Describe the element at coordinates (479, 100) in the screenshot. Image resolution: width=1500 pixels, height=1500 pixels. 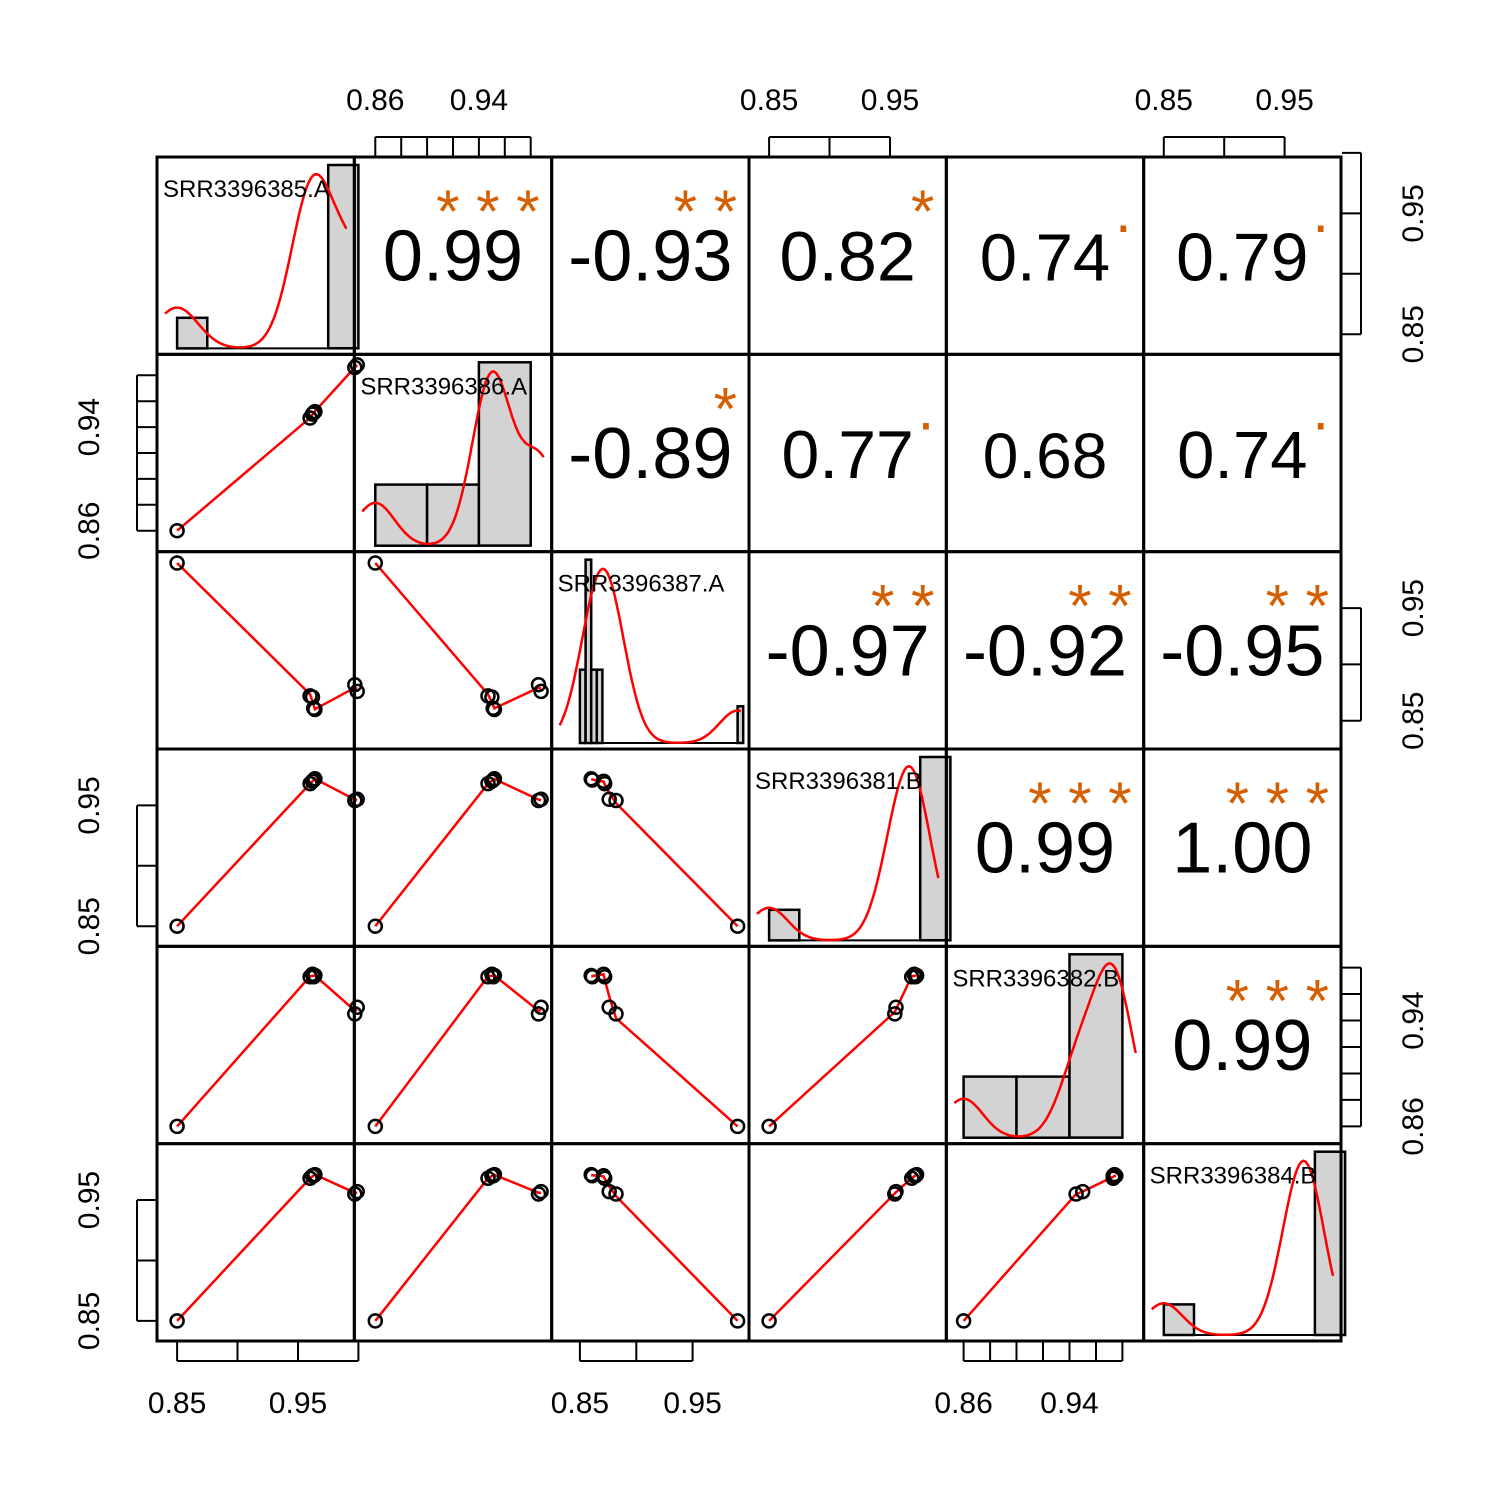
I see `x-tick-label: 0.94` at that location.